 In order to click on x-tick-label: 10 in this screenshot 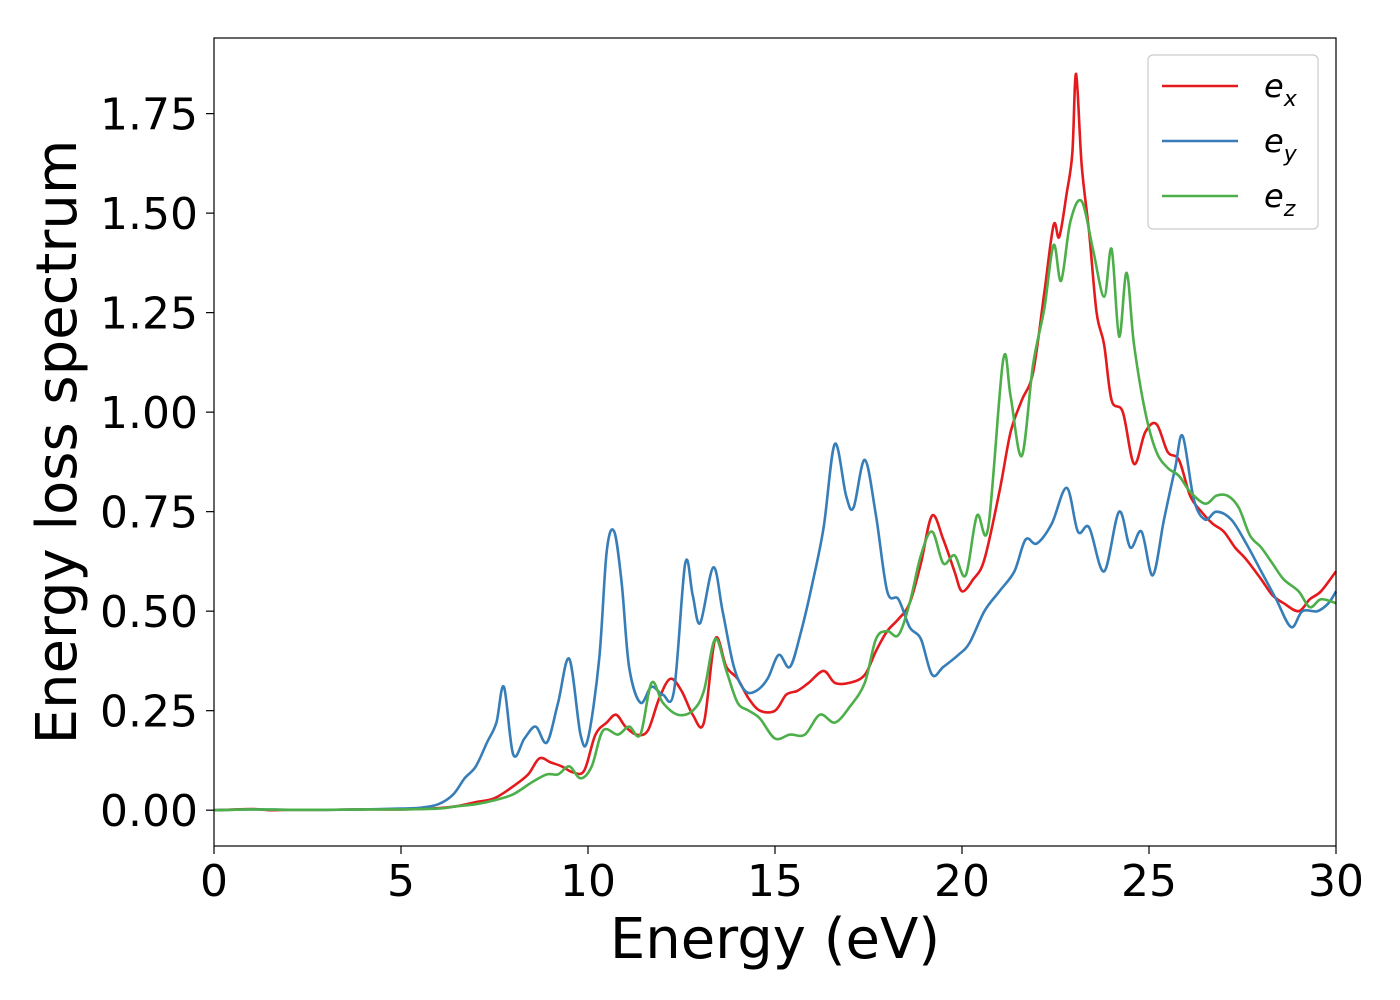, I will do `click(588, 881)`.